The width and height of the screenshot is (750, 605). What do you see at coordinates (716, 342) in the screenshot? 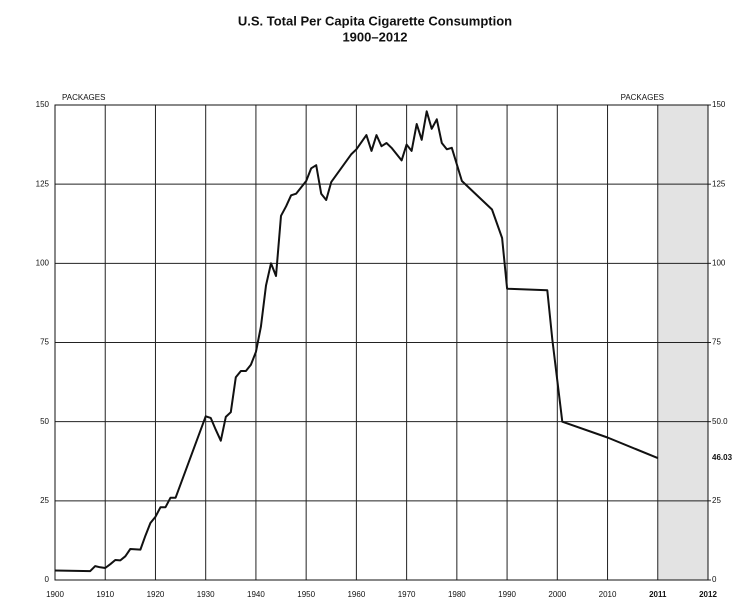
I see `y2-tick-label: 75` at bounding box center [716, 342].